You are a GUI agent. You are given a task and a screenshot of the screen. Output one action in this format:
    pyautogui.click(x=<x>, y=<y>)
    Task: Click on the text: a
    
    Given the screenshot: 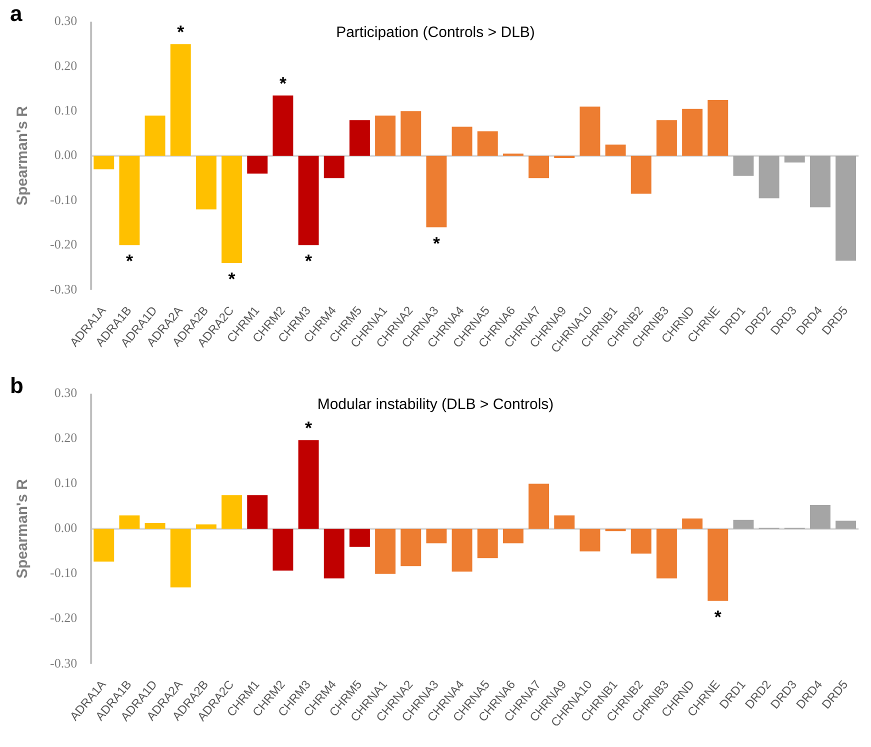 What is the action you would take?
    pyautogui.click(x=16, y=13)
    